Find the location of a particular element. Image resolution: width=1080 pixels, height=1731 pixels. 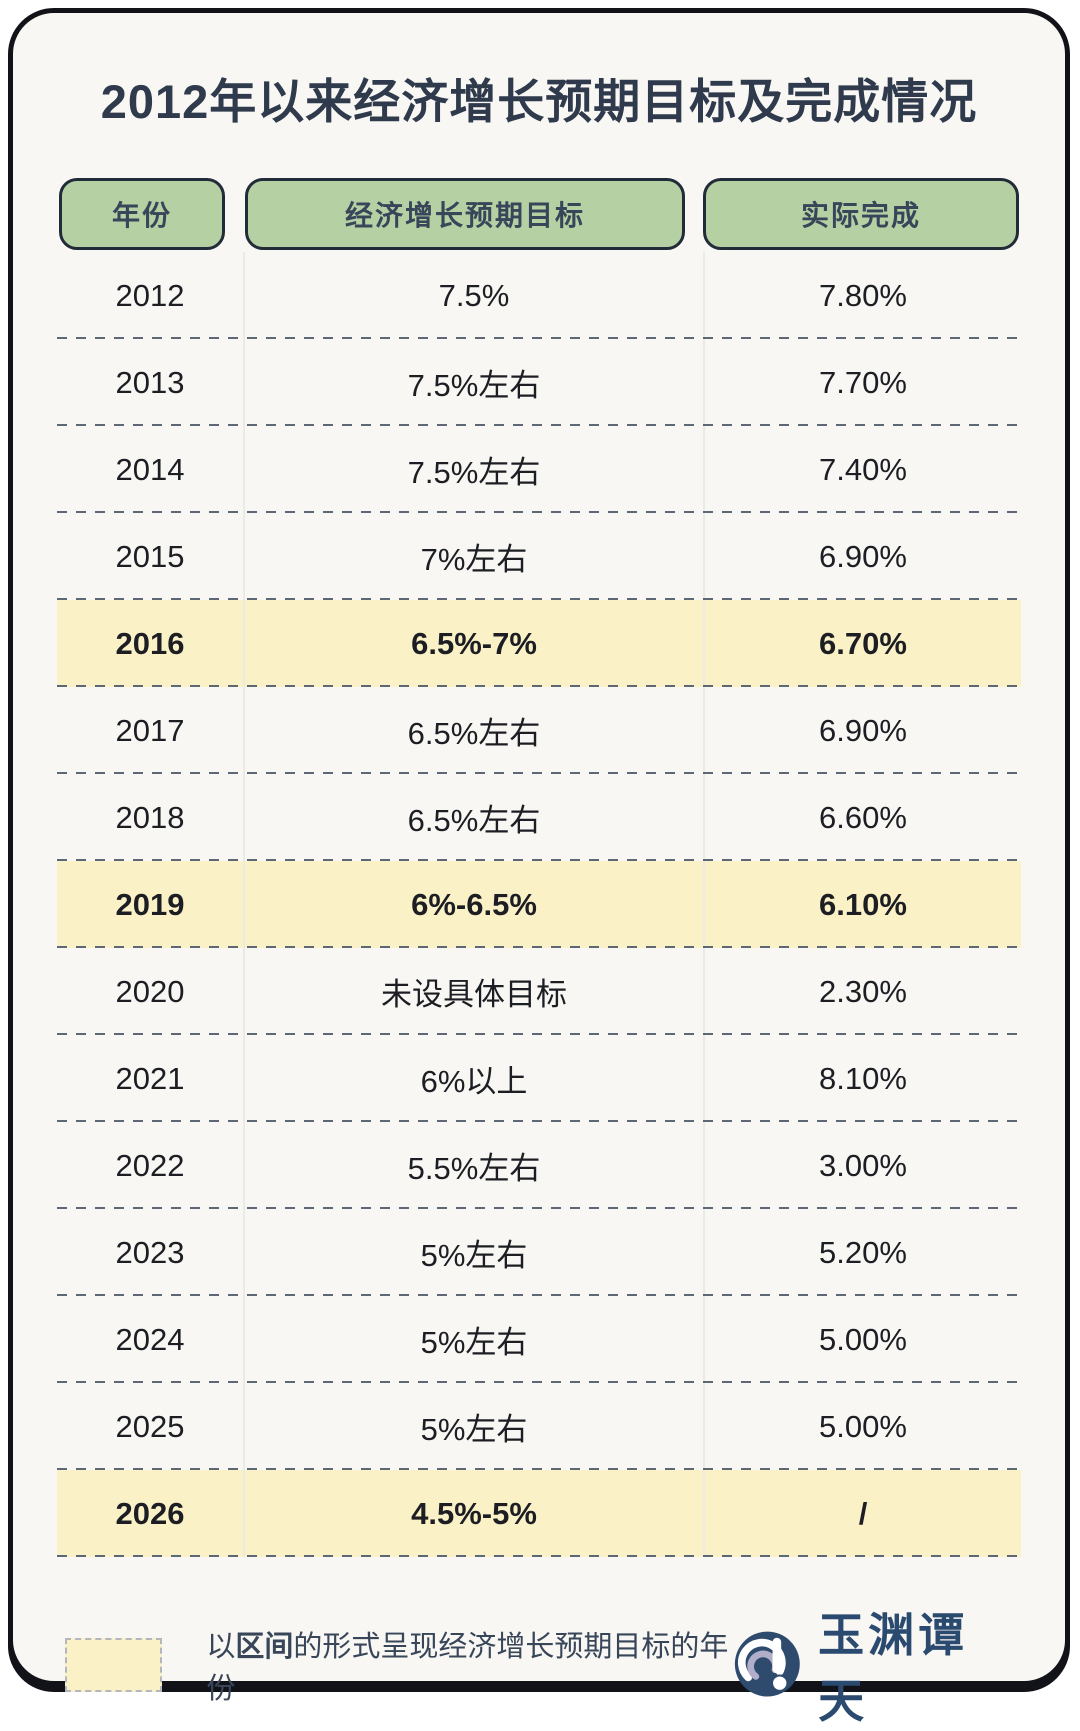

footer: 以区间的形式呈现经济增长预期目标的年份 玉渊谭天 is located at coordinates (539, 1665).